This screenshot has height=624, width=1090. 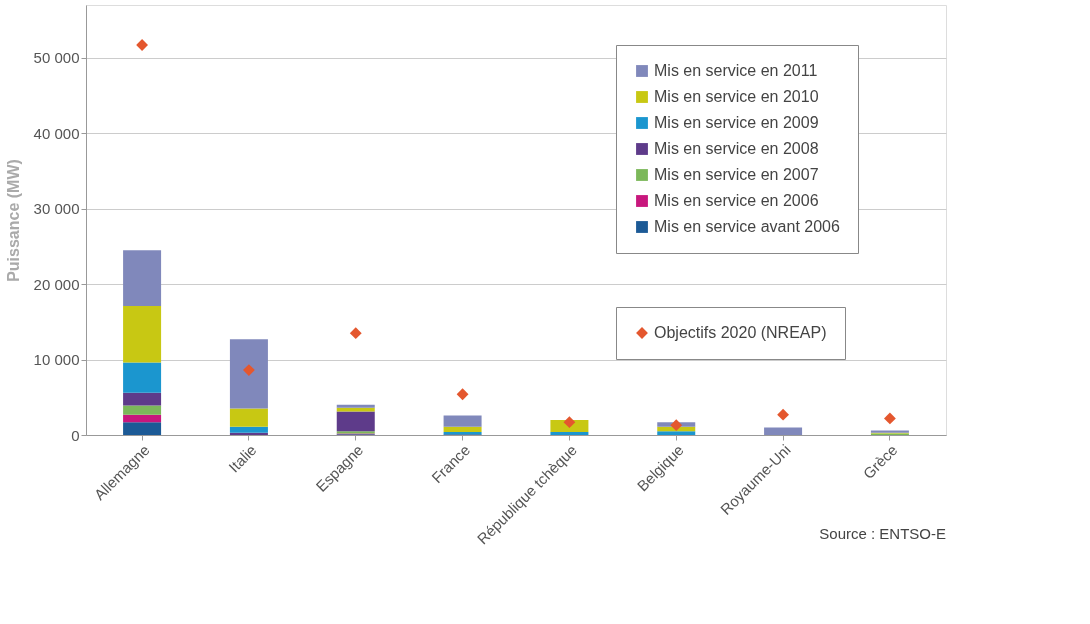 What do you see at coordinates (56, 284) in the screenshot?
I see `y-tick-label: 20 000` at bounding box center [56, 284].